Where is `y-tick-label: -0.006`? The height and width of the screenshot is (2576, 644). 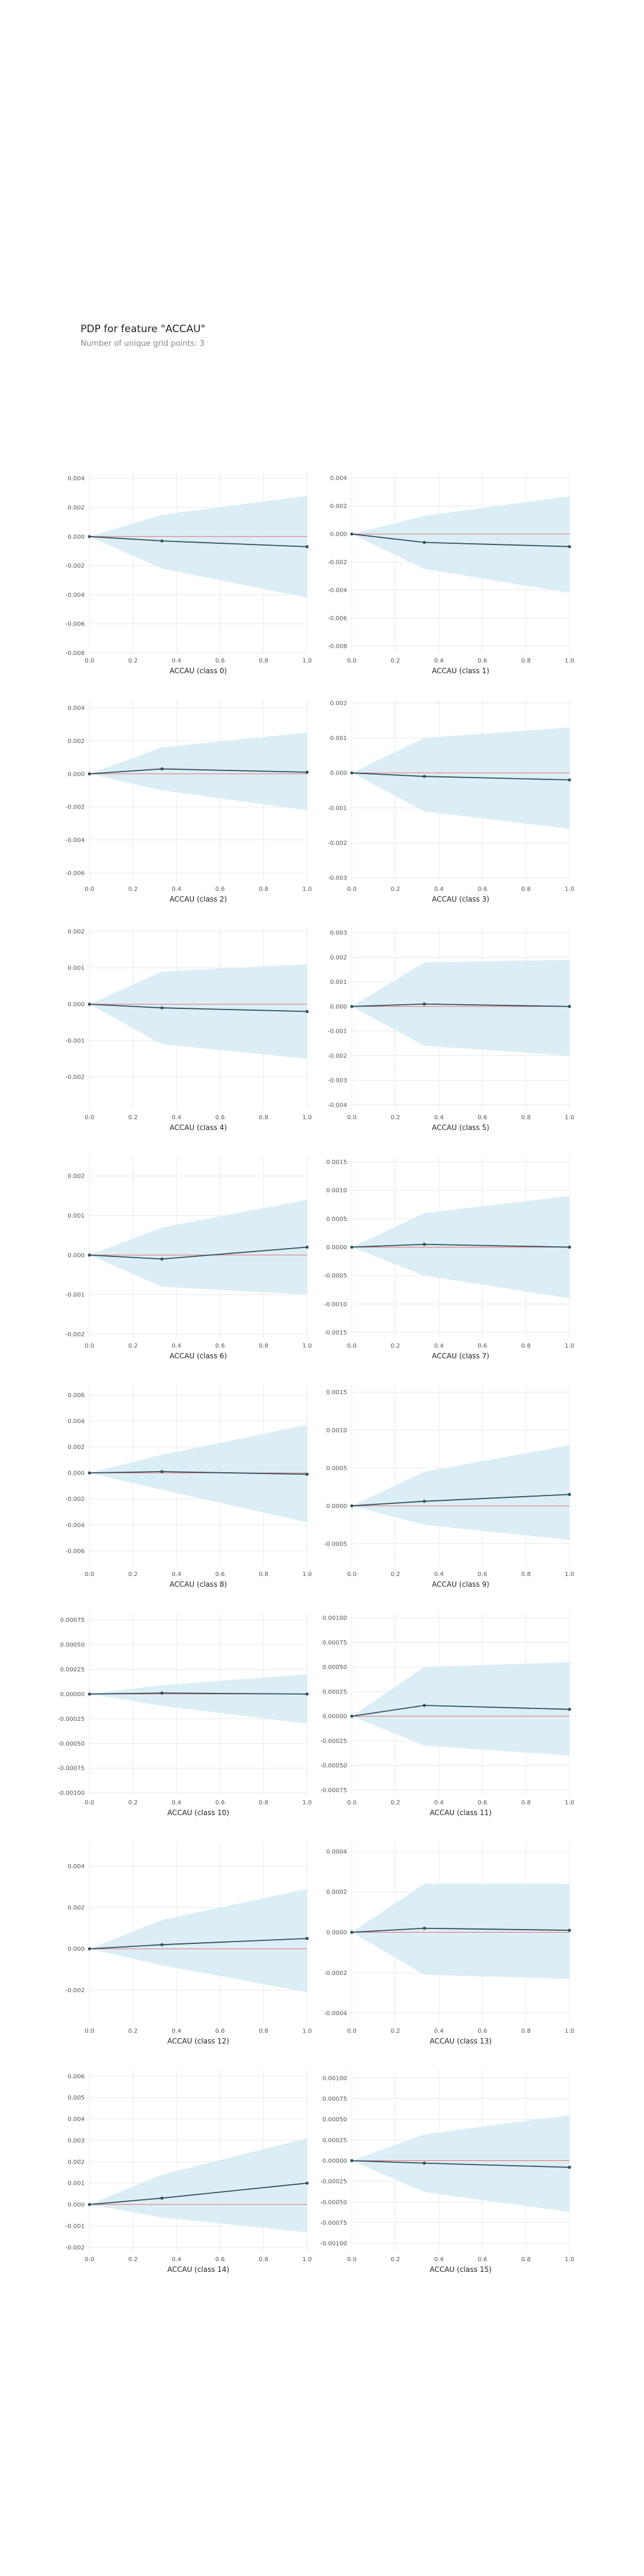 y-tick-label: -0.006 is located at coordinates (76, 625).